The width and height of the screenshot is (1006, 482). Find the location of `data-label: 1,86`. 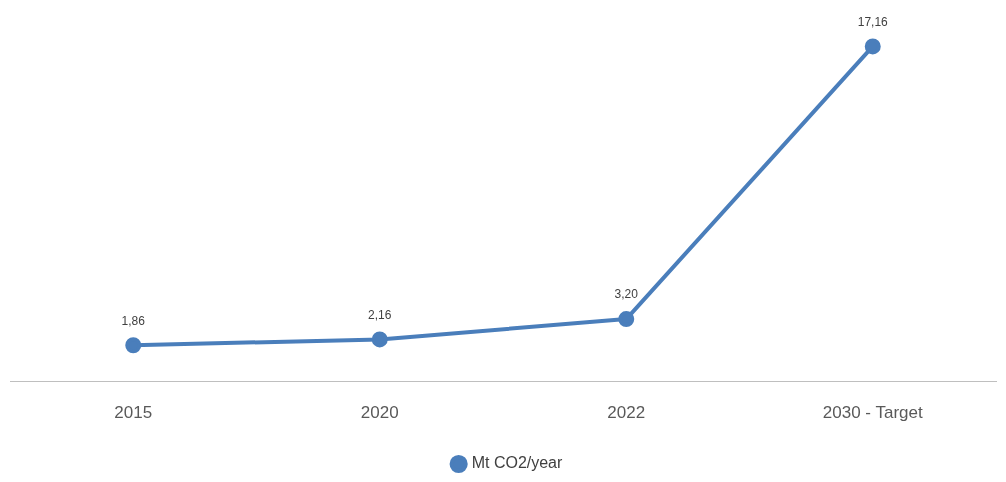

data-label: 1,86 is located at coordinates (133, 320).